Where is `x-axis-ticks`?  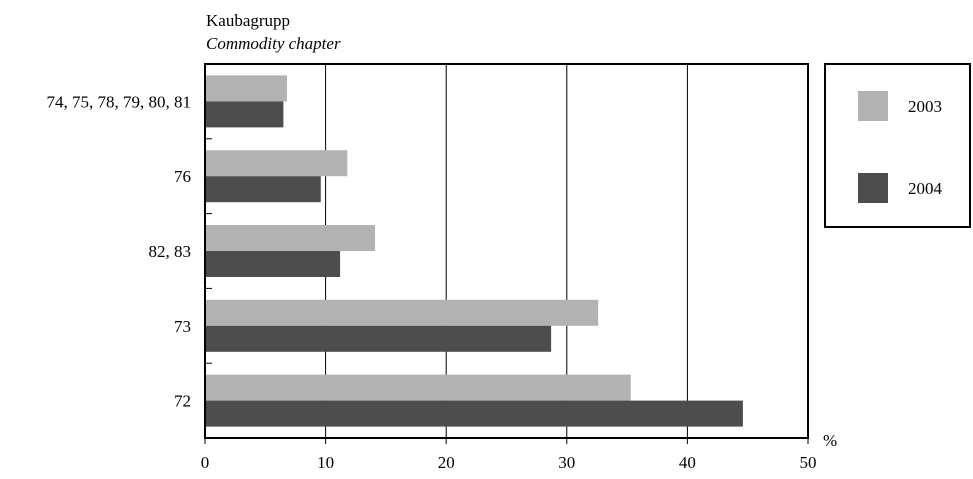 x-axis-ticks is located at coordinates (506, 441).